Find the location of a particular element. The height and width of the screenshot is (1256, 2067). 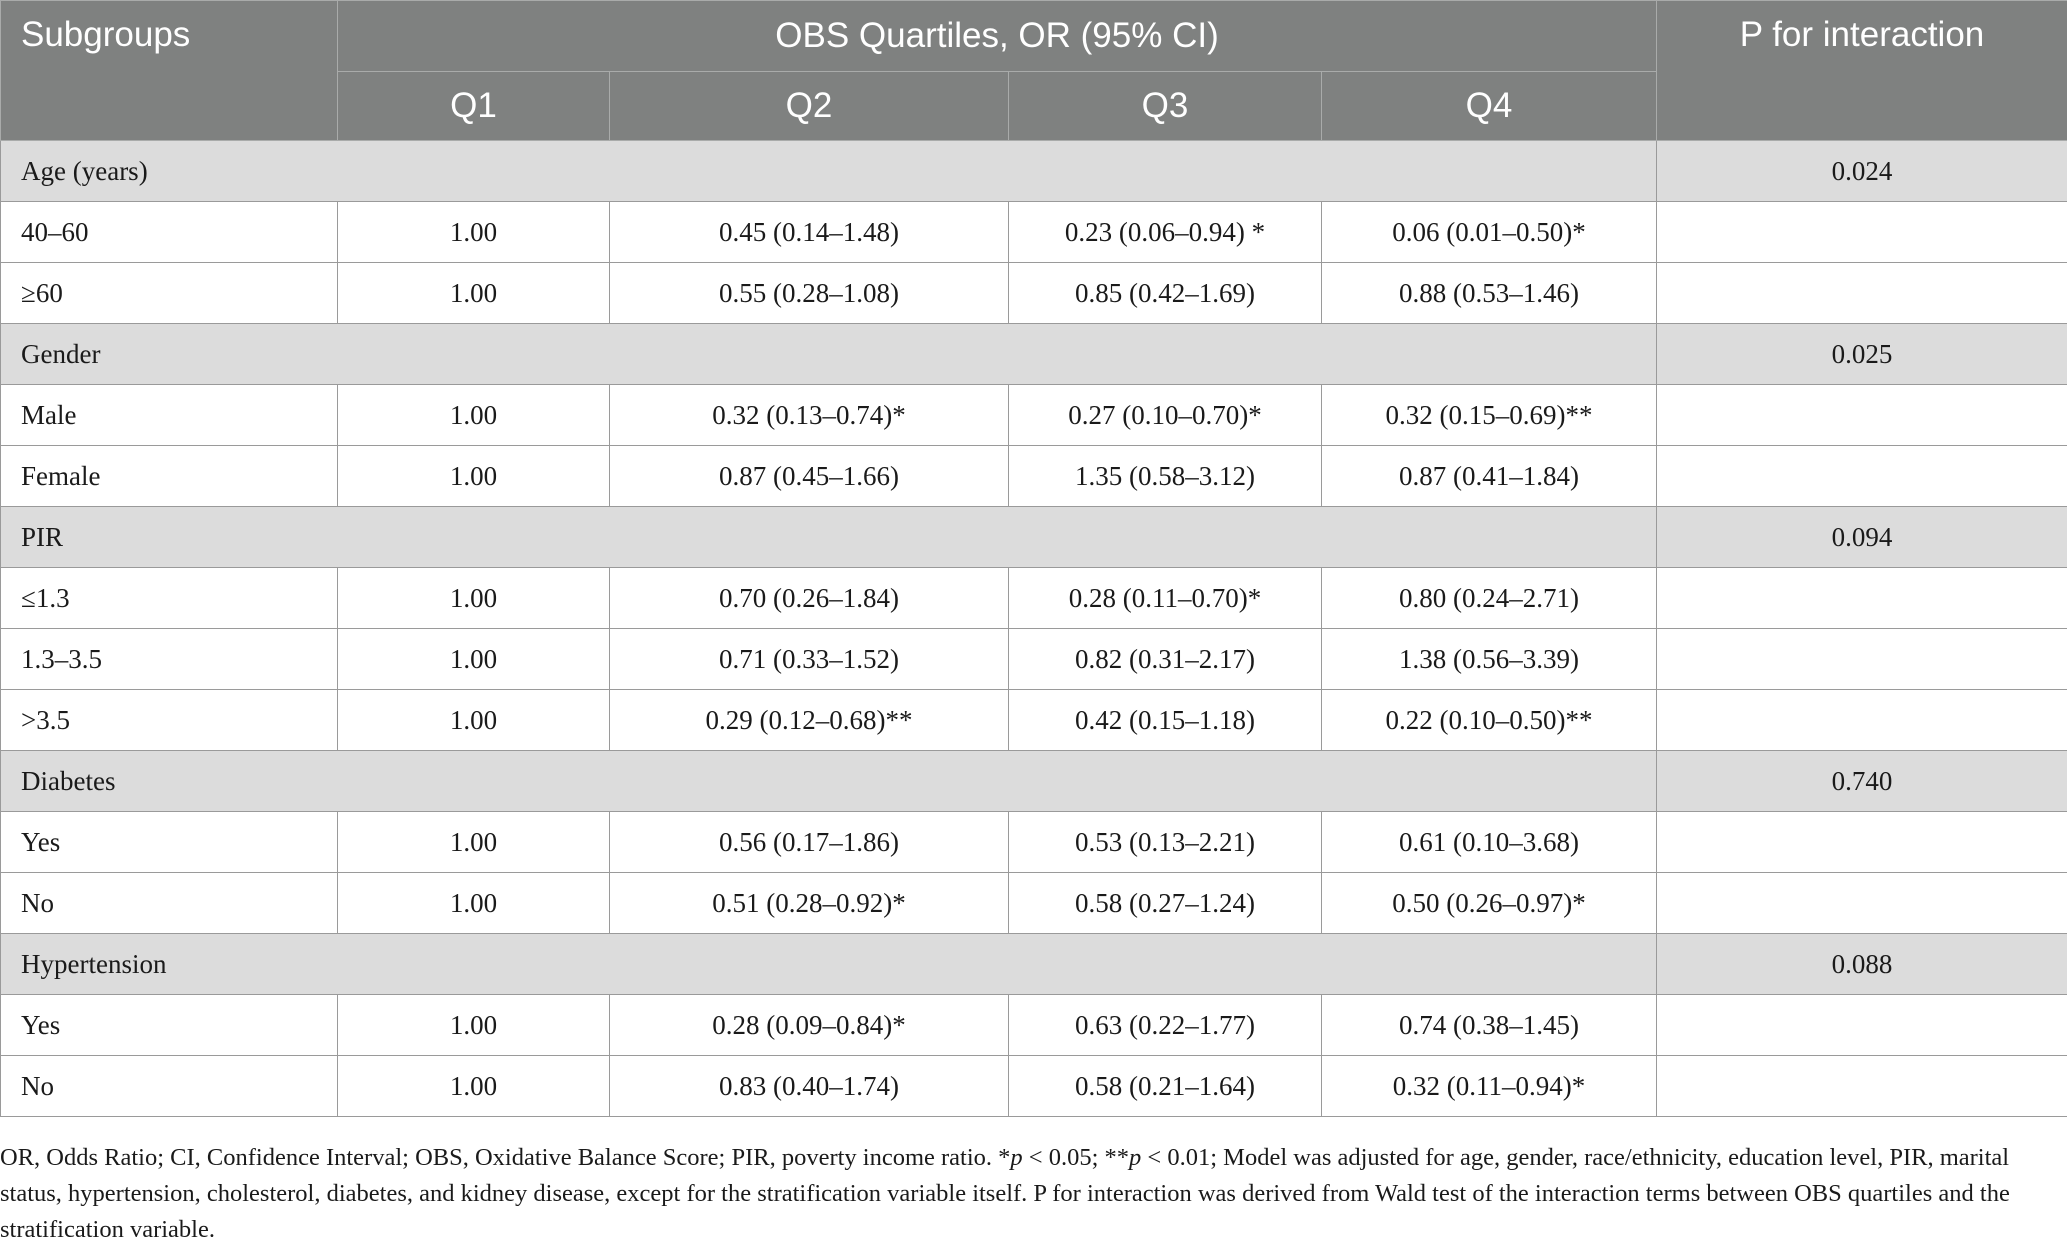

cell-q2: 0.45 (0.14–1.48) is located at coordinates (809, 232).